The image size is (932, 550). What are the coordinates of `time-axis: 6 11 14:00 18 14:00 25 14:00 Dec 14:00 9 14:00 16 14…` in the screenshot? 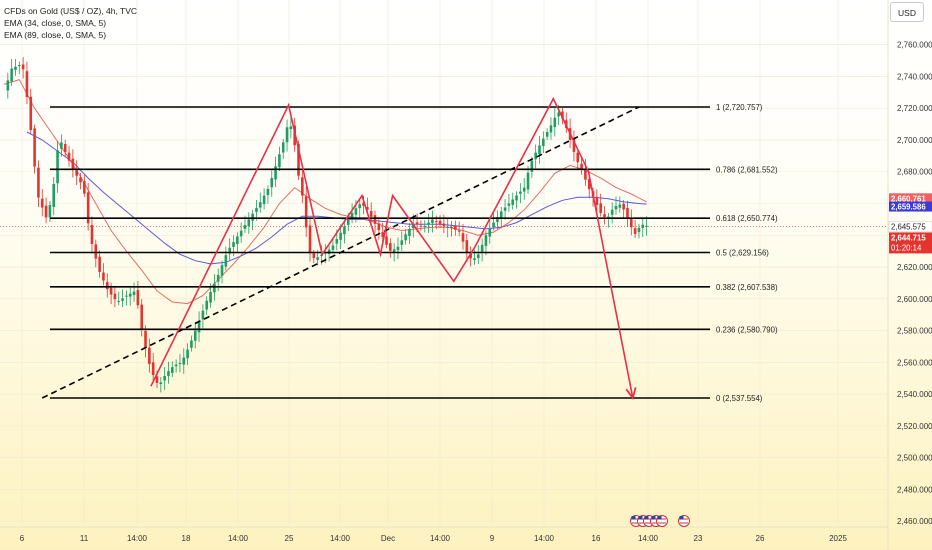 It's located at (434, 538).